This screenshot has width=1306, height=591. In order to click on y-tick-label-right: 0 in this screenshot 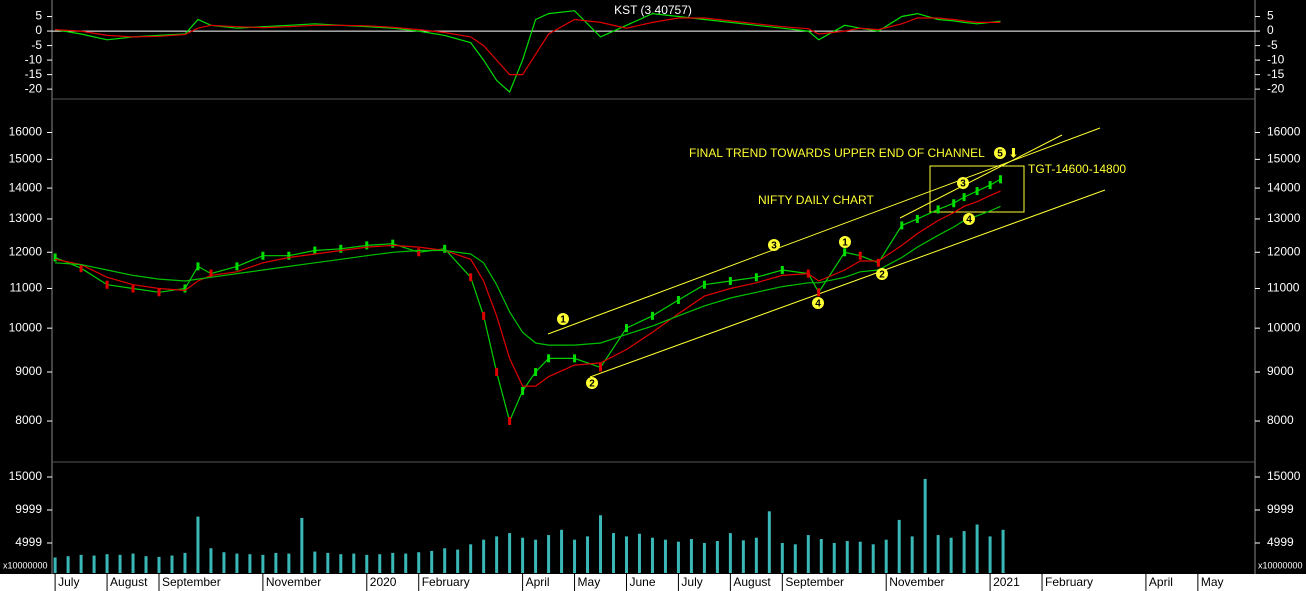, I will do `click(1270, 30)`.